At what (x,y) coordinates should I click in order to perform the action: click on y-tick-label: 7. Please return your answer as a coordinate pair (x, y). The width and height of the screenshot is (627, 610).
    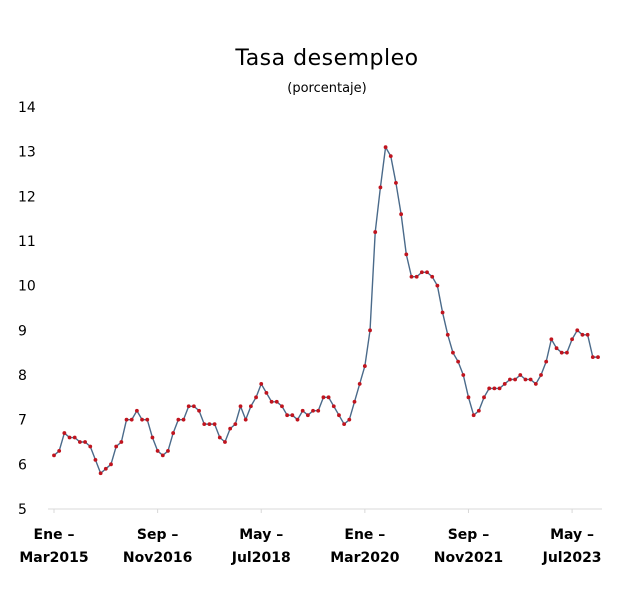
    Looking at the image, I should click on (22, 421).